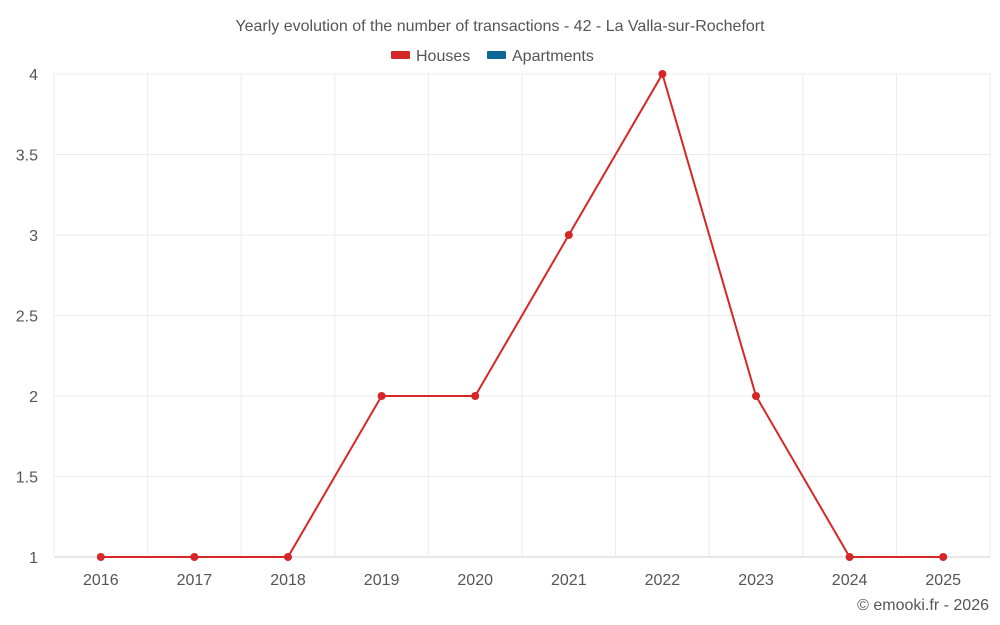 The height and width of the screenshot is (625, 1000). What do you see at coordinates (33, 236) in the screenshot?
I see `y-tick-label: 3` at bounding box center [33, 236].